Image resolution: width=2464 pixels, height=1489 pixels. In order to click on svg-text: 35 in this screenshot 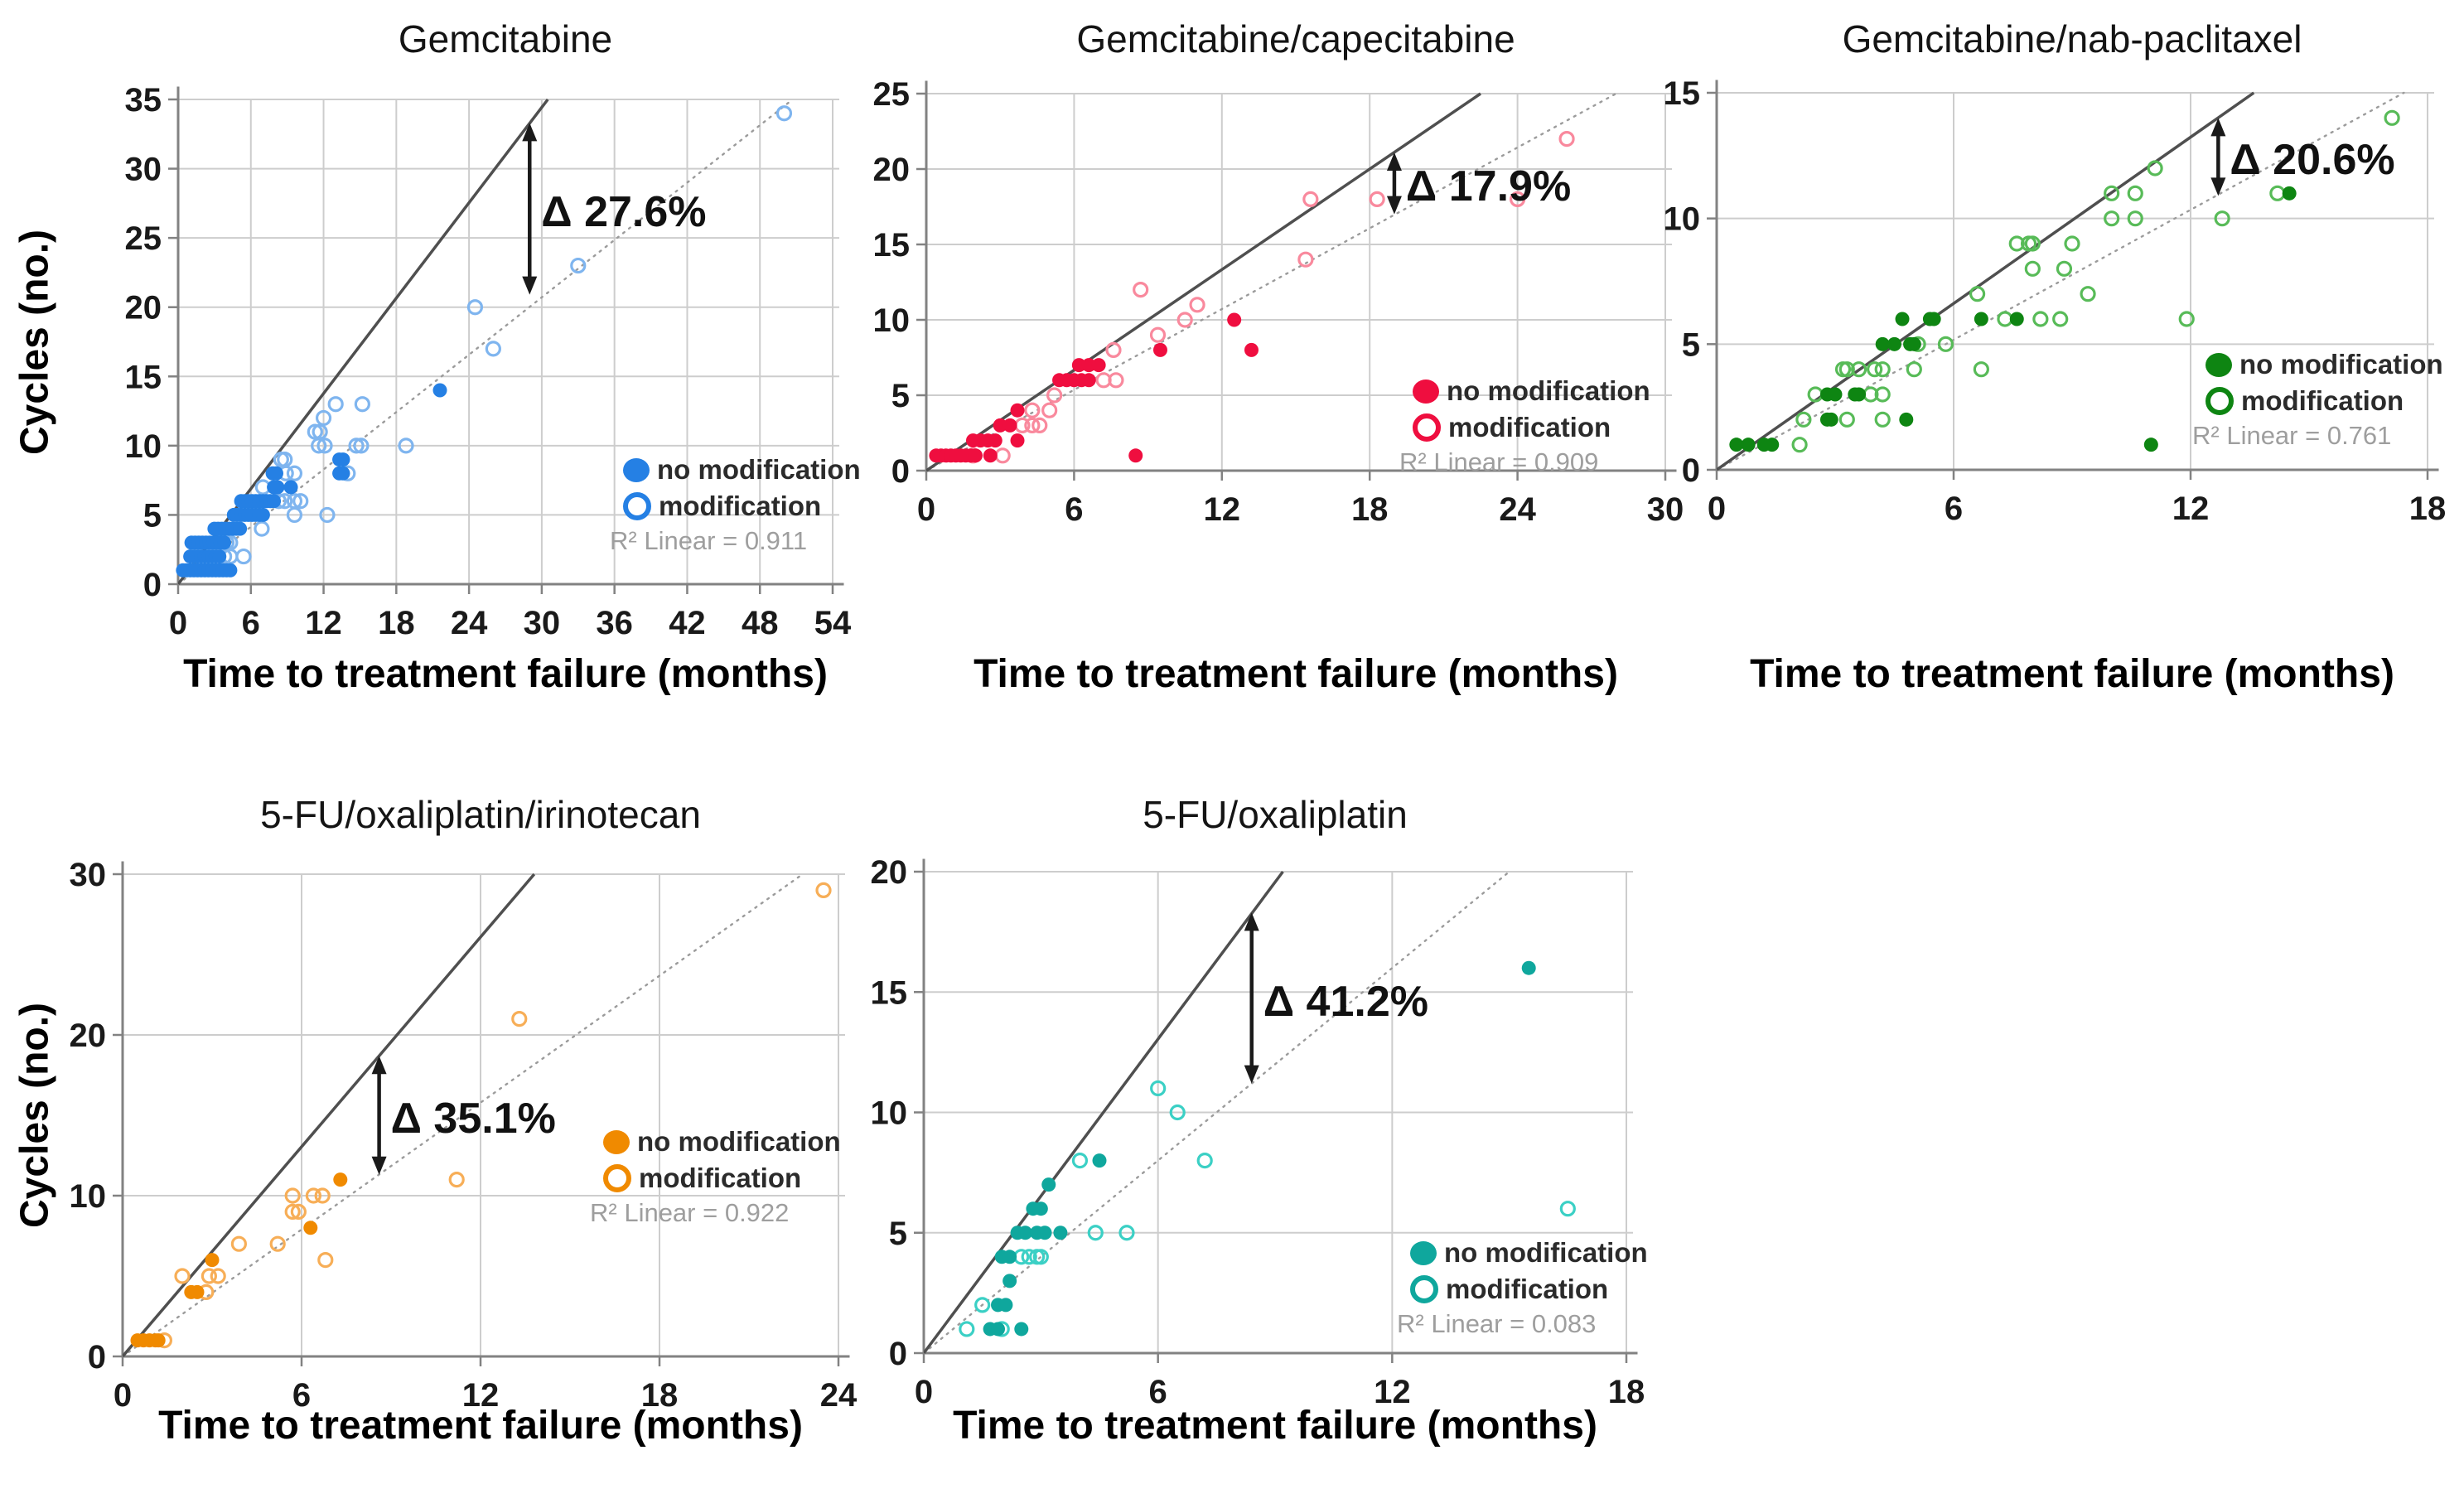, I will do `click(143, 100)`.